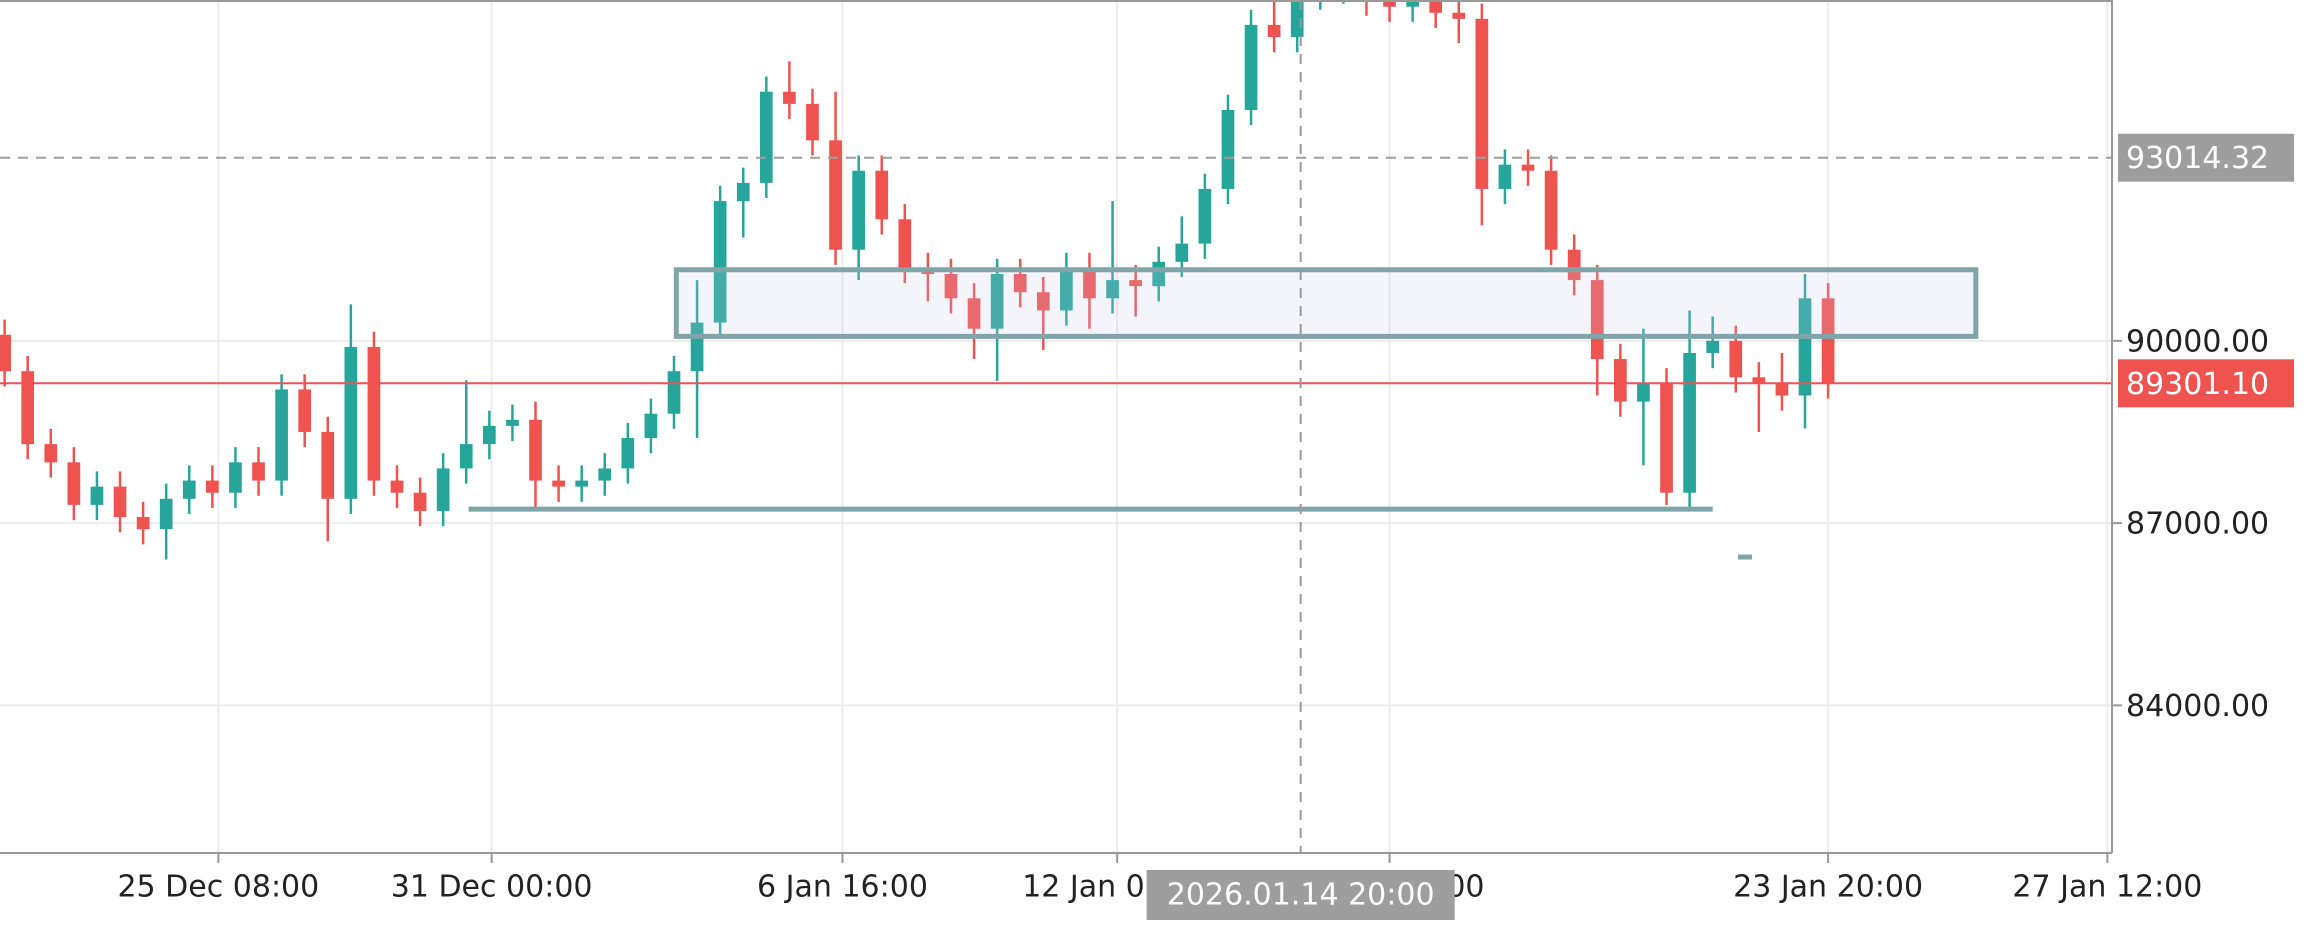  Describe the element at coordinates (218, 887) in the screenshot. I see `x-tick-label: 25 Dec 08:00` at that location.